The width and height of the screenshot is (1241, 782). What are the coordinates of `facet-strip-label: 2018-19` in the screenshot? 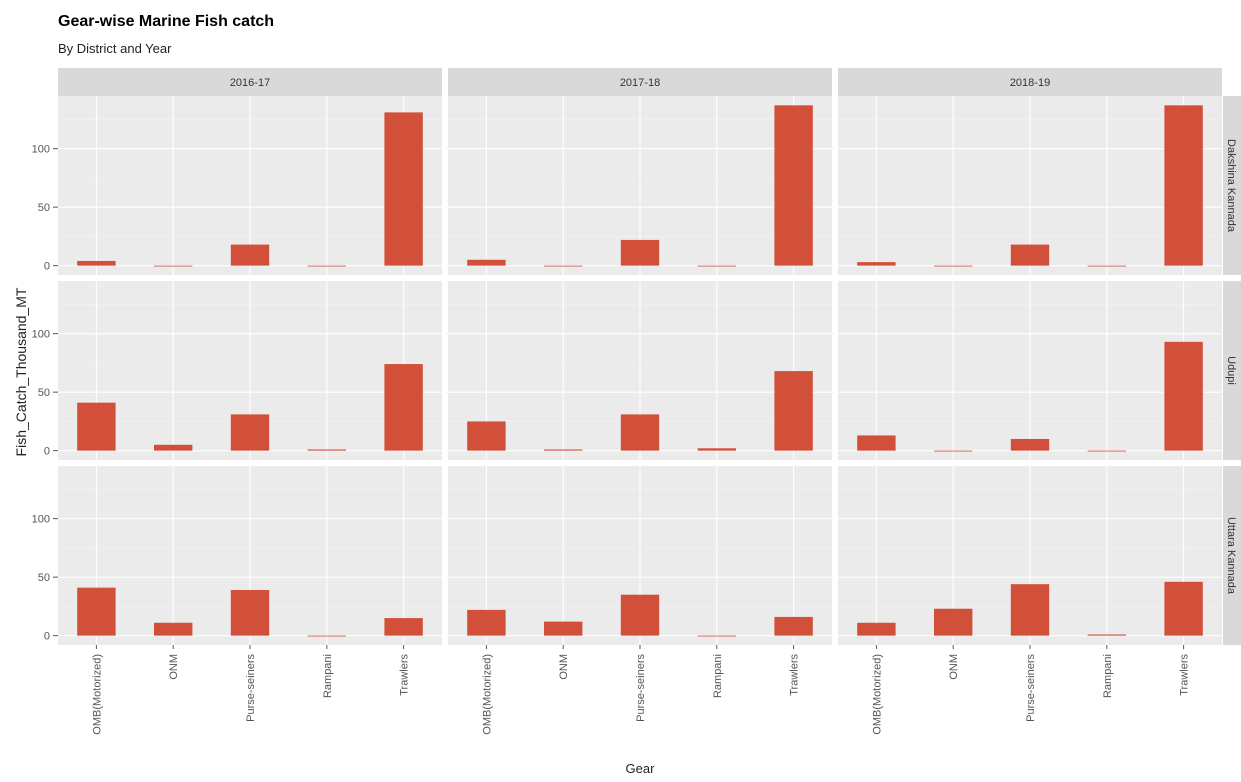 It's located at (1030, 83).